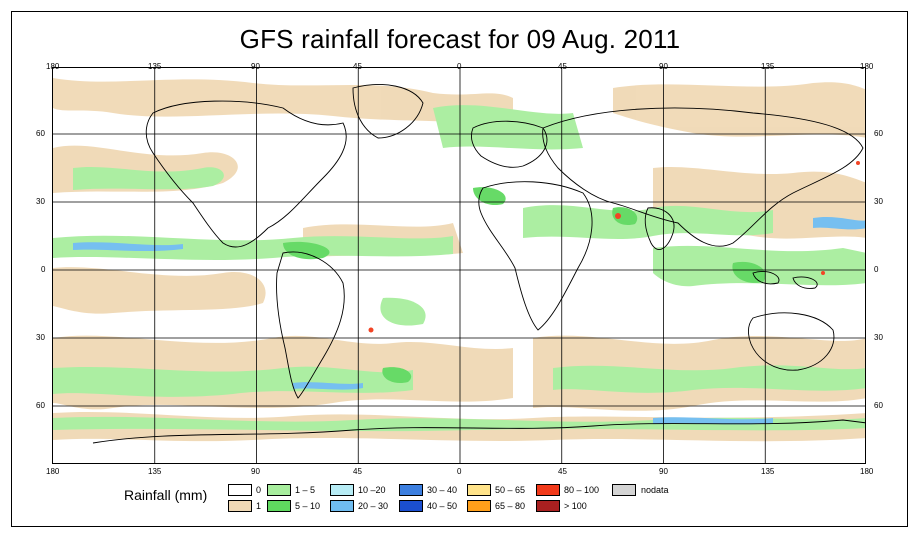 The height and width of the screenshot is (539, 920). Describe the element at coordinates (460, 39) in the screenshot. I see `map-title: GFS rainfall forecast for 09 Aug. 2011` at that location.